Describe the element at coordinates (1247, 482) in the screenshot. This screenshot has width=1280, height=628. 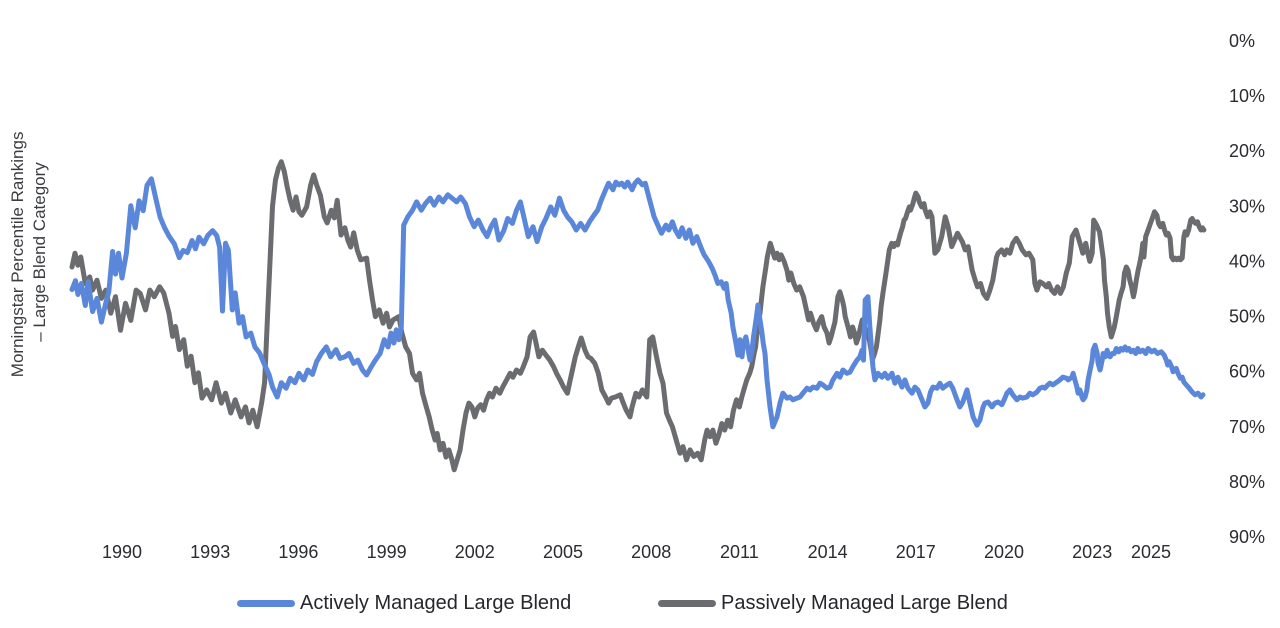
I see `y-tick-label: 80%` at that location.